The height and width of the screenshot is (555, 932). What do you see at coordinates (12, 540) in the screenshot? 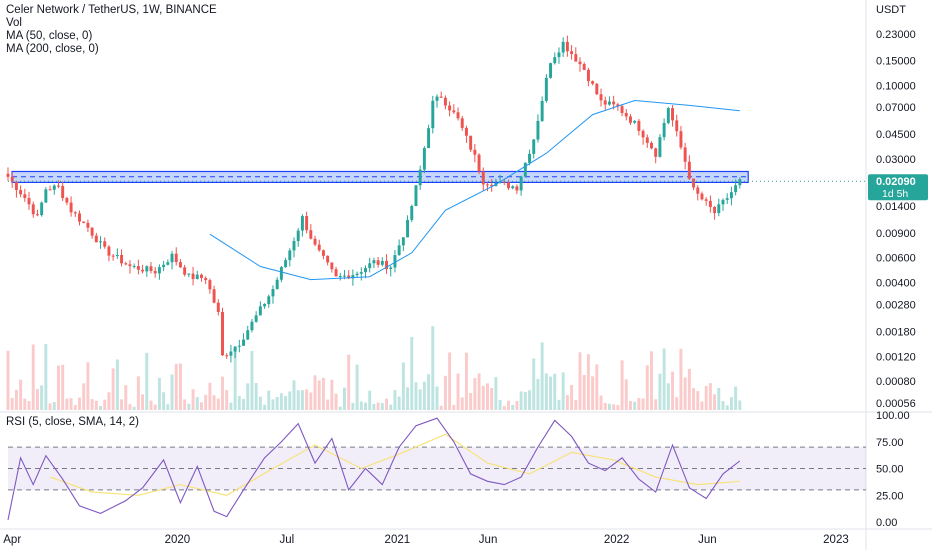
I see `time-tick-label: Apr` at bounding box center [12, 540].